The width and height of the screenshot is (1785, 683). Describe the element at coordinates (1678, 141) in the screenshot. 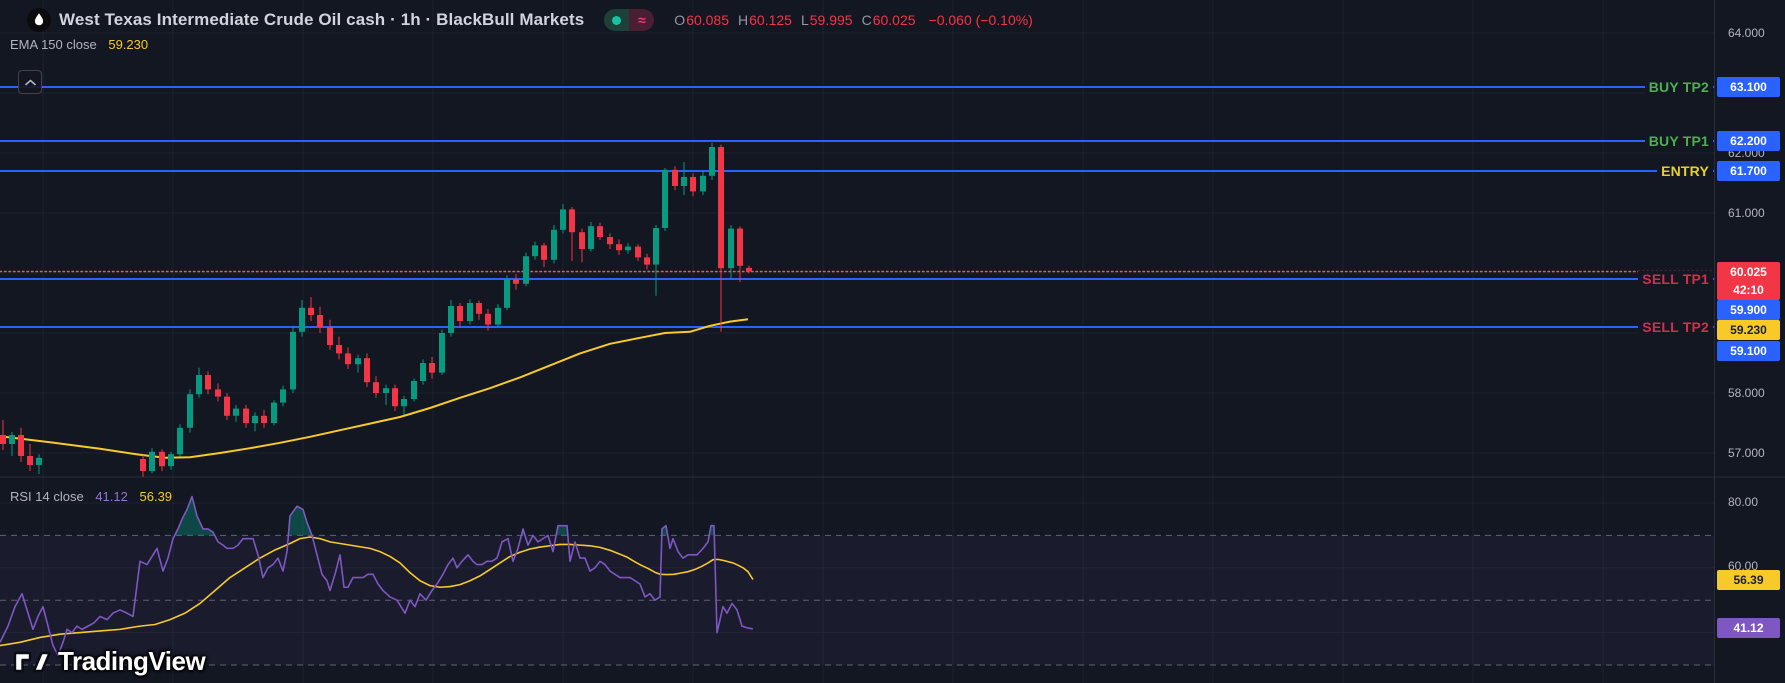

I see `level-label-buy-tp1: BUY TP1` at that location.